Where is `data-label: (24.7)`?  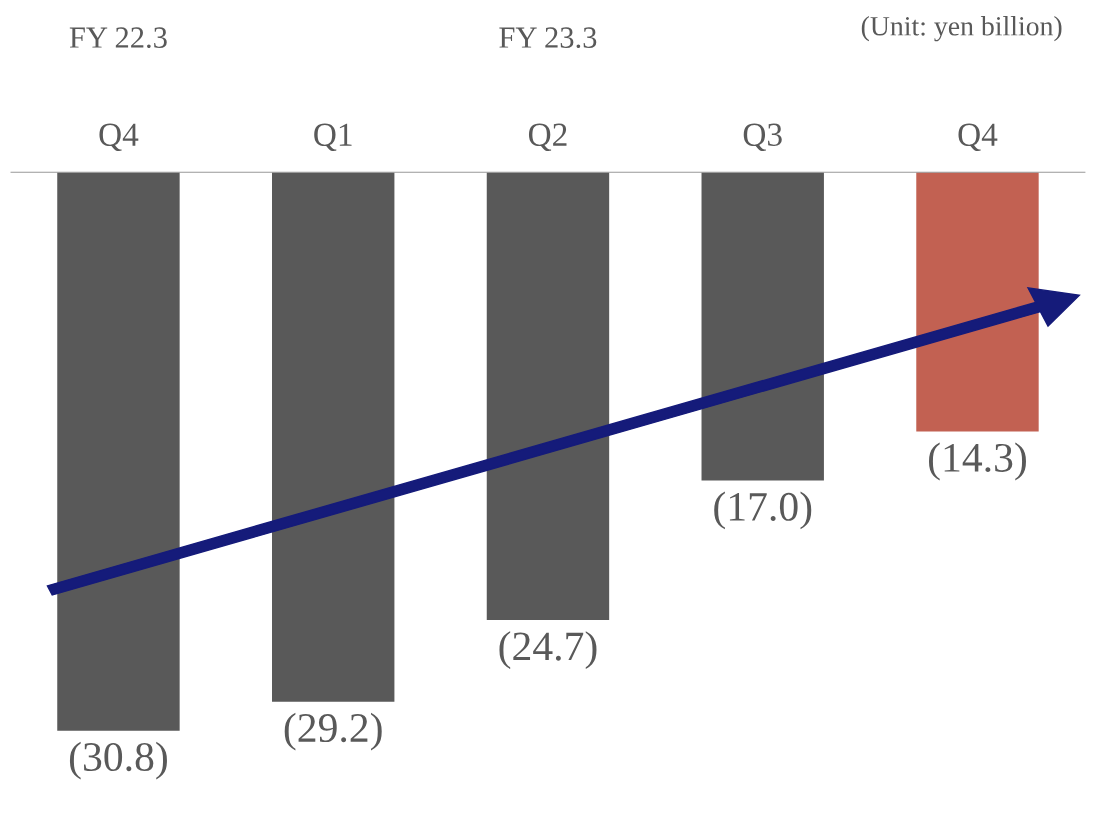 data-label: (24.7) is located at coordinates (548, 650).